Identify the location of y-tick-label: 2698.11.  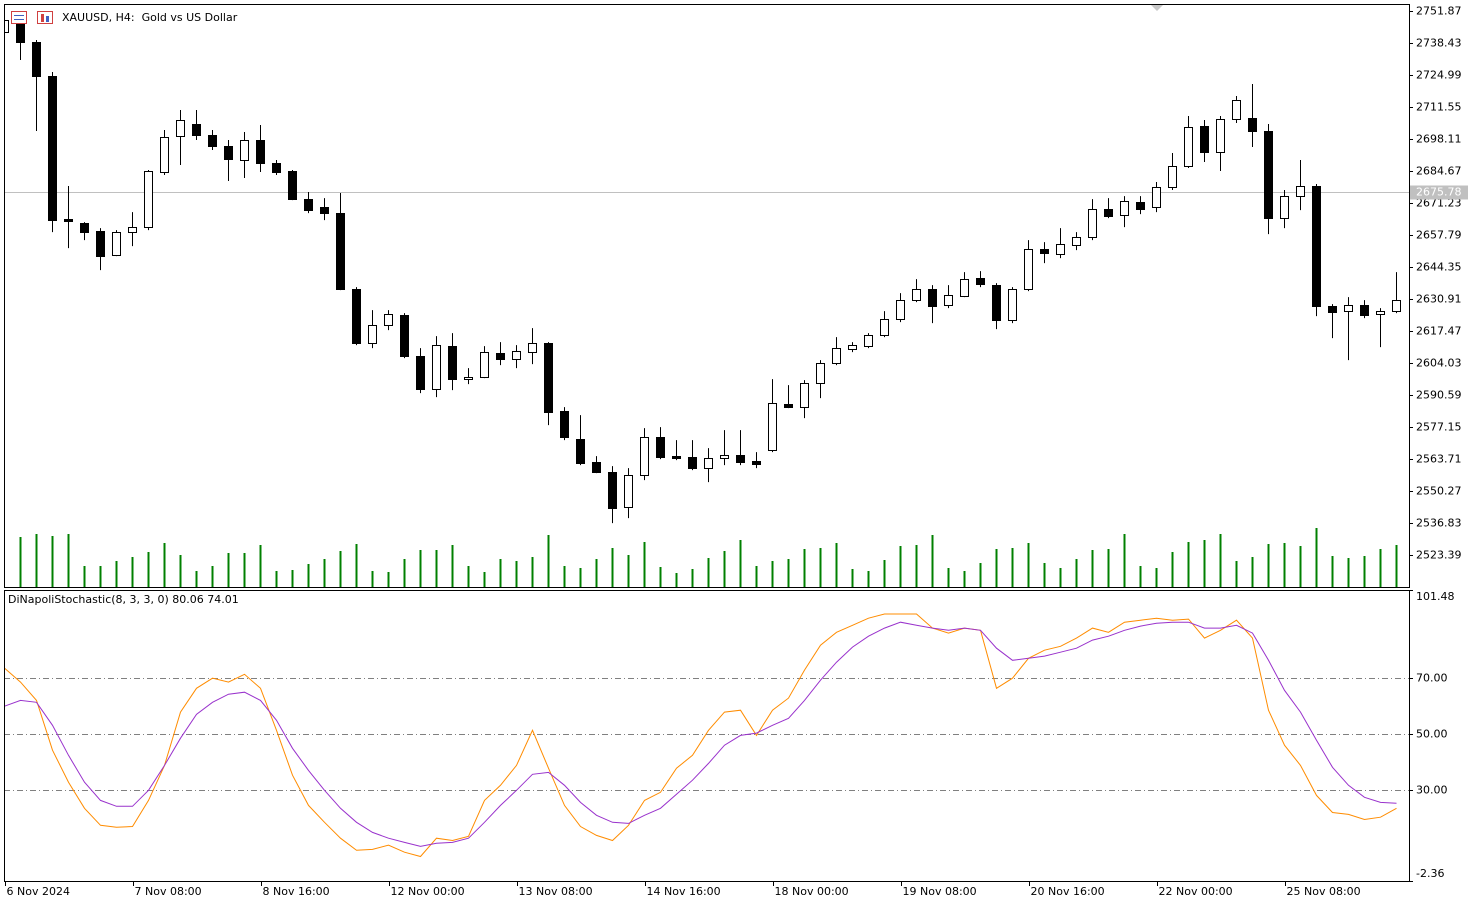
(1439, 139).